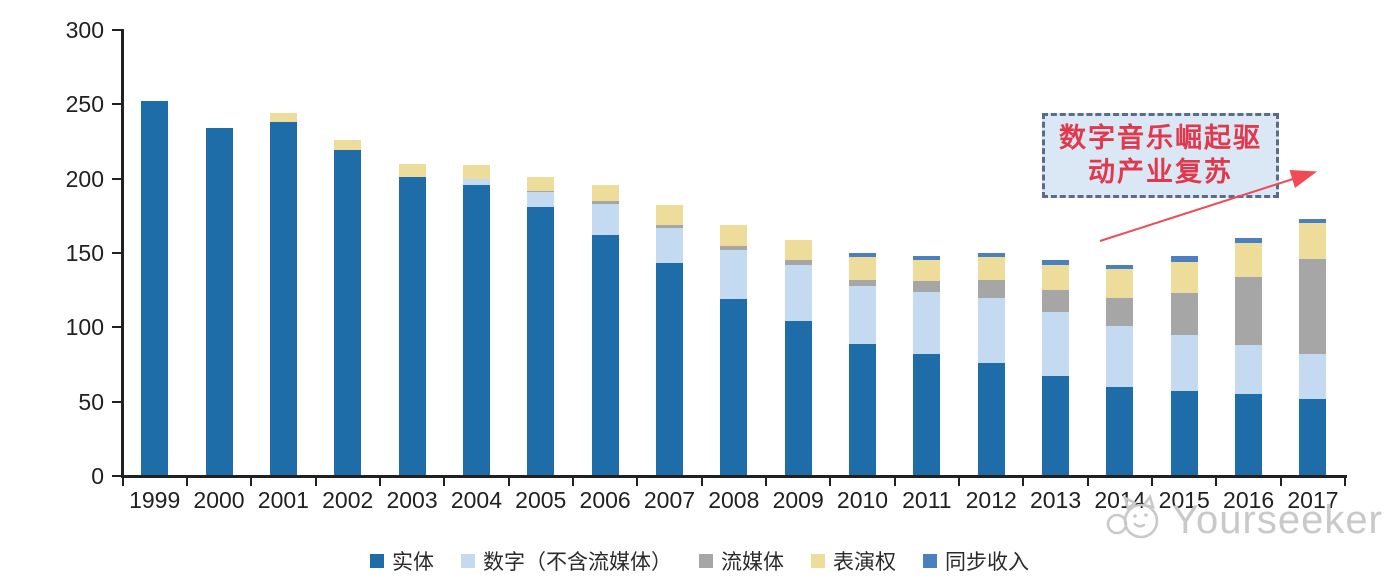 This screenshot has width=1398, height=582. I want to click on x-axis-label: 2010, so click(862, 500).